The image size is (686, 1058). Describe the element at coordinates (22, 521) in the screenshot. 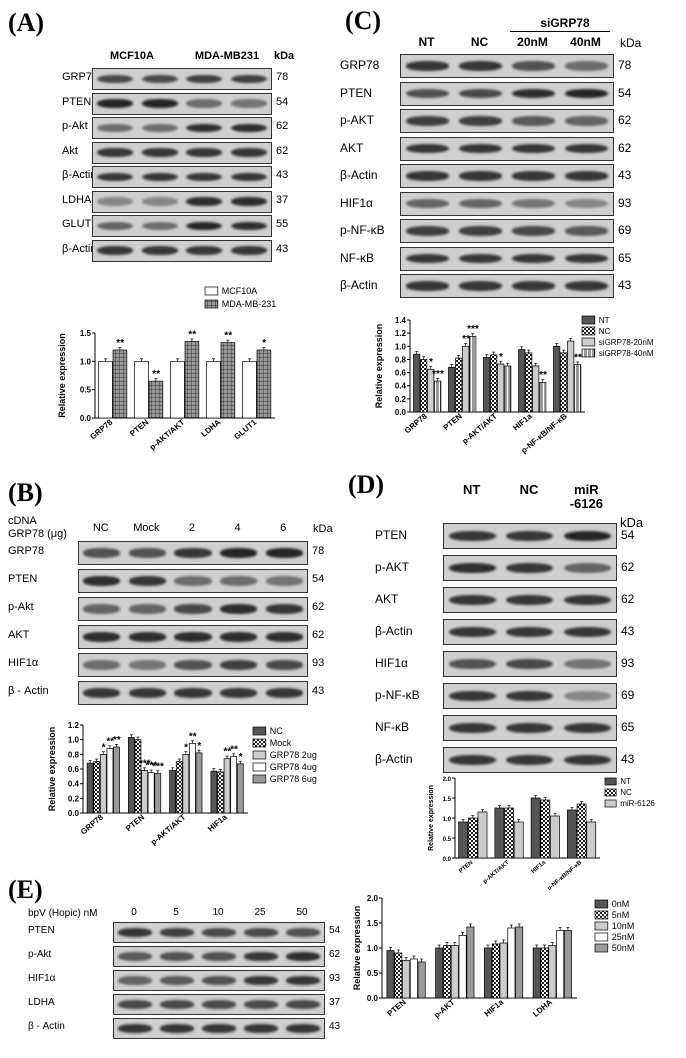

I see `cdna-label: cDNA` at that location.